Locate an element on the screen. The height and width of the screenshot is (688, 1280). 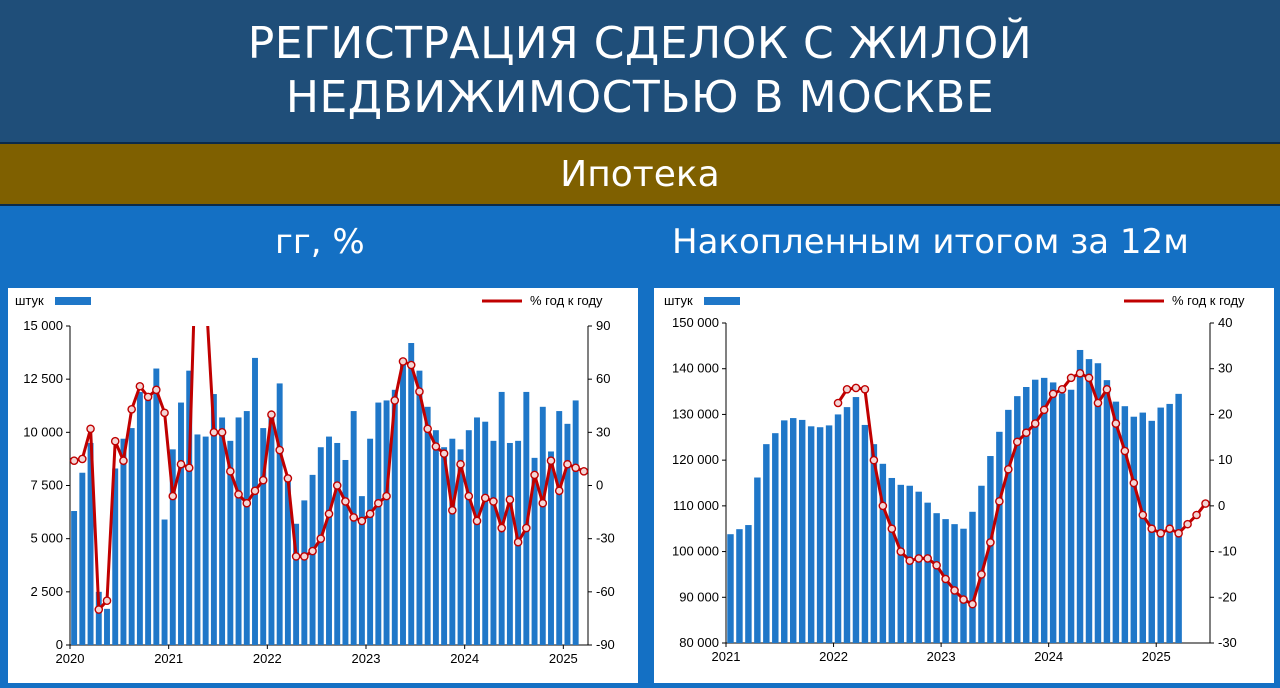
page-title-line-1: РЕГИСТРАЦИЯ СДЕЛОК С ЖИЛОЙ is located at coordinates (640, 43).